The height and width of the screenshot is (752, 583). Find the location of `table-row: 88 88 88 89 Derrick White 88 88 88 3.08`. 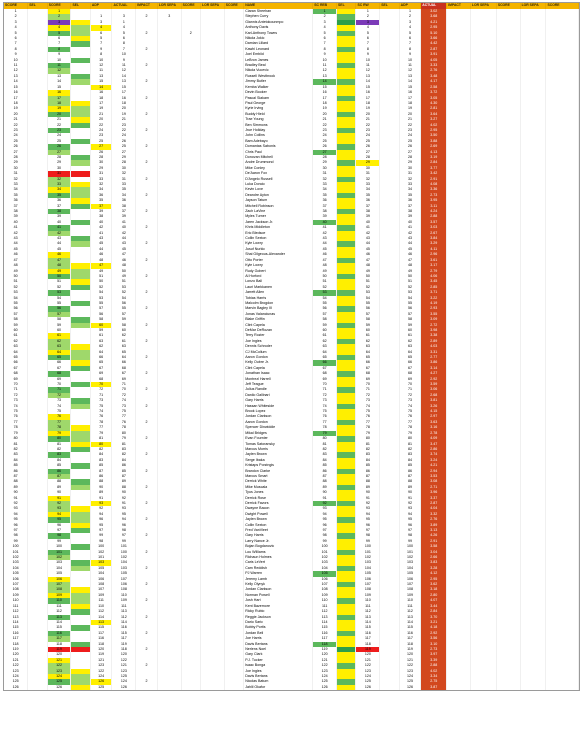

table-row: 88 88 88 89 Derrick White 88 88 88 3.08 is located at coordinates (291, 482).